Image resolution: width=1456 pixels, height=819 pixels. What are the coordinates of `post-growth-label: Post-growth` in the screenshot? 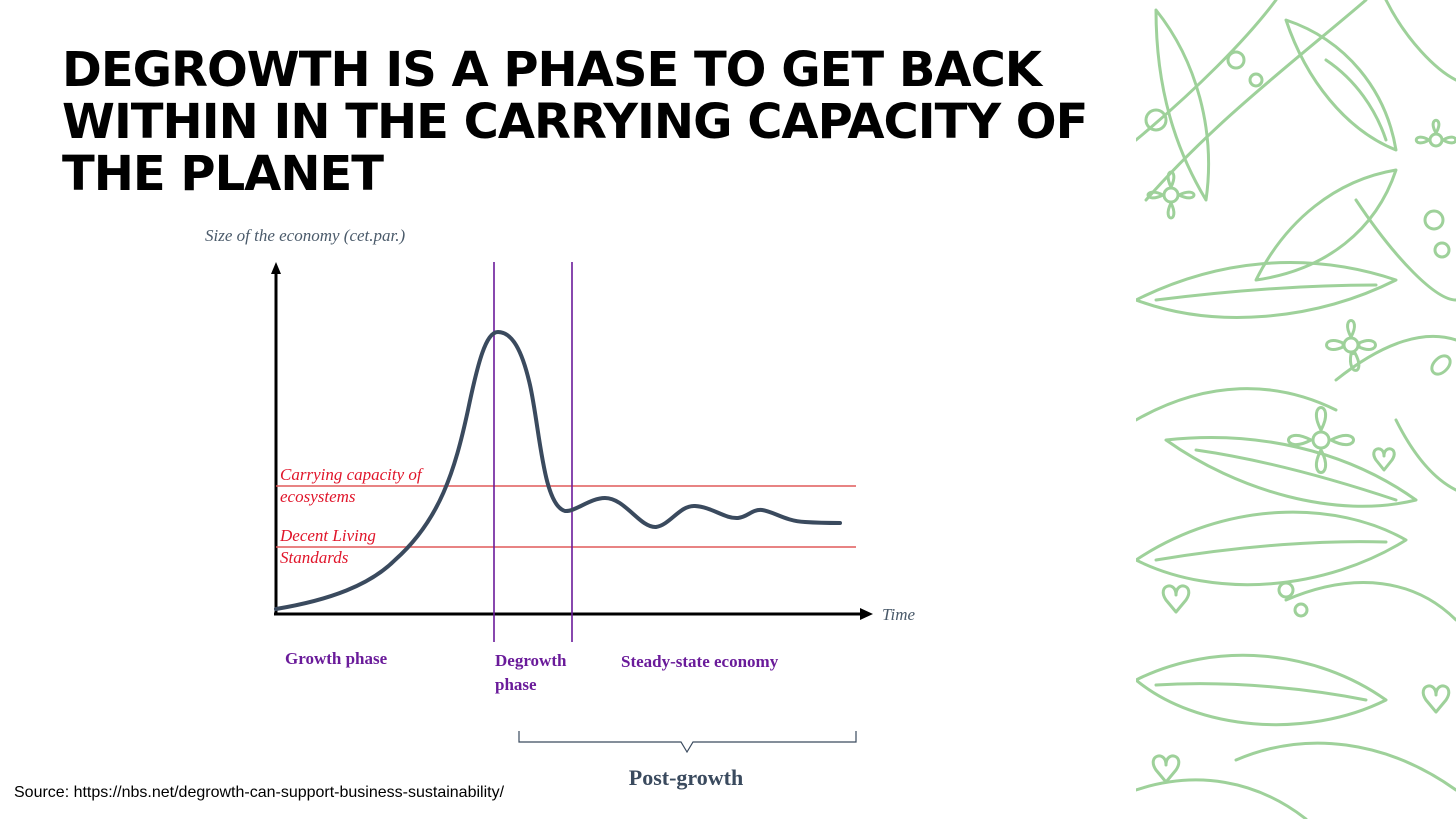 It's located at (686, 777).